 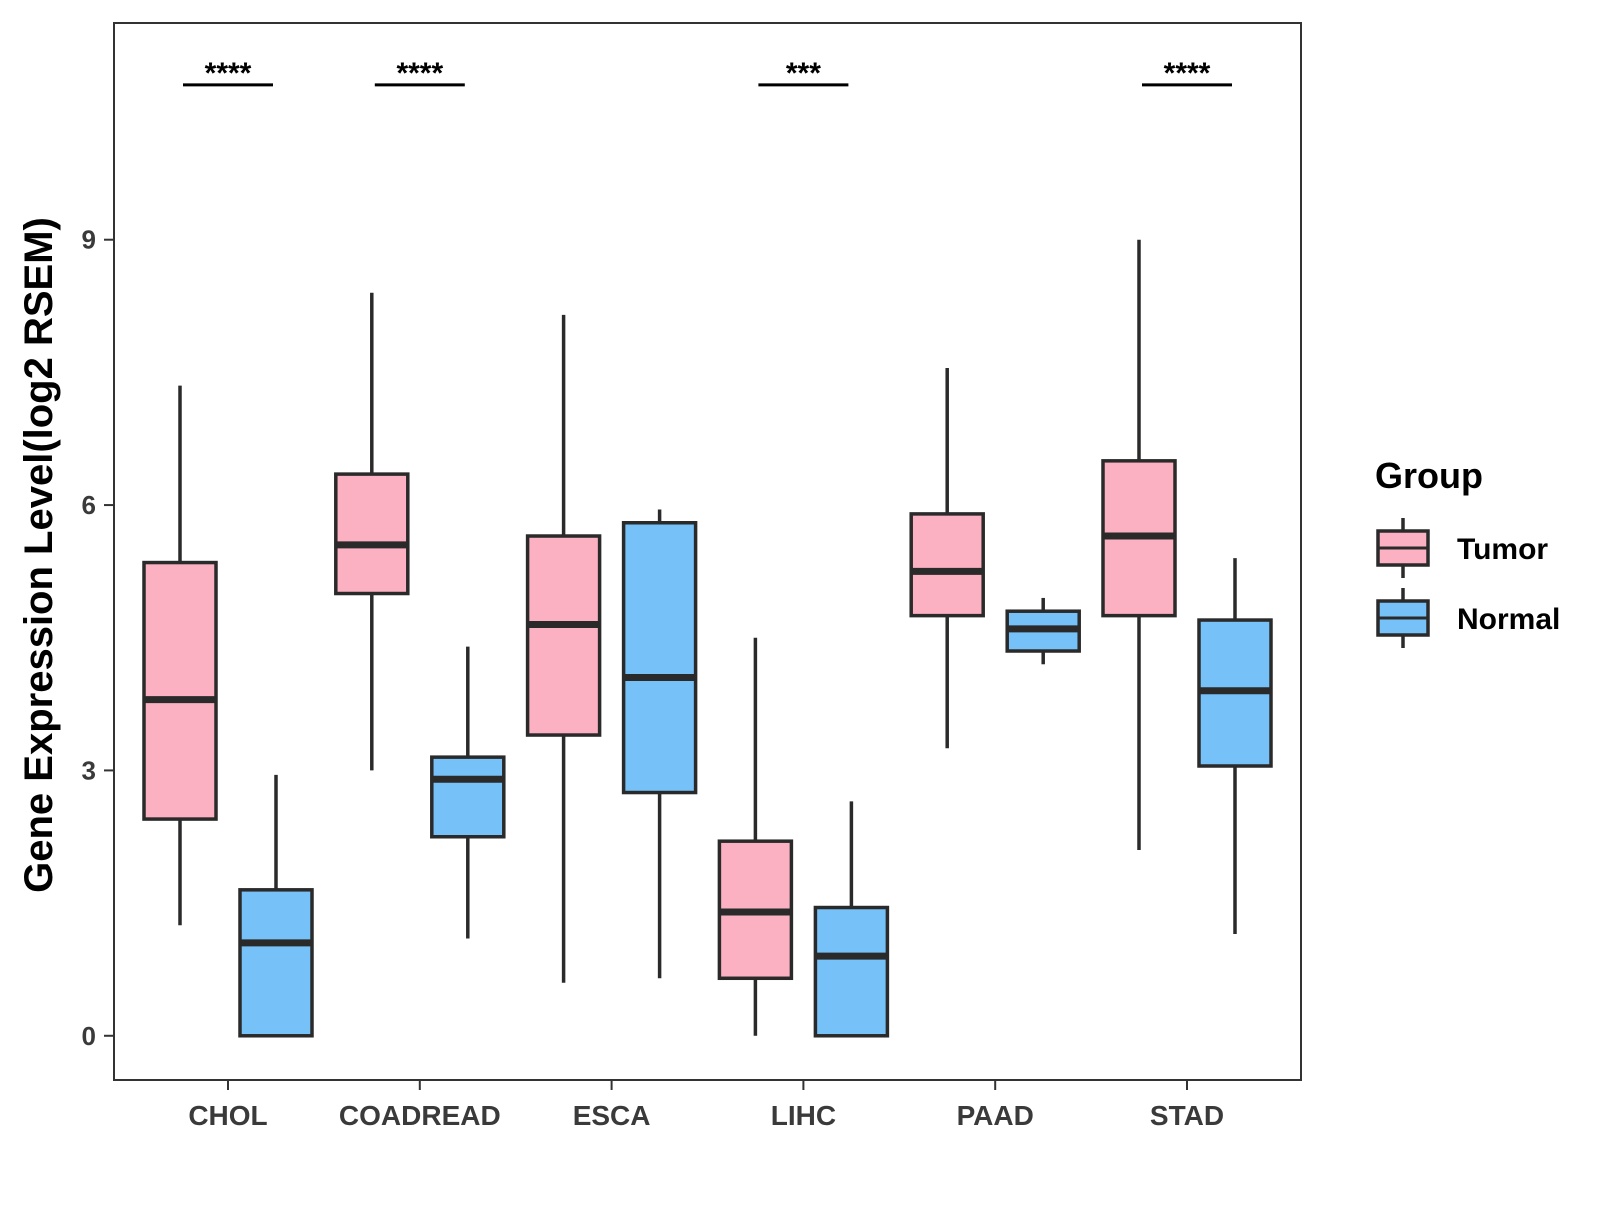 I want to click on x-tick-label: LIHC, so click(x=803, y=1115).